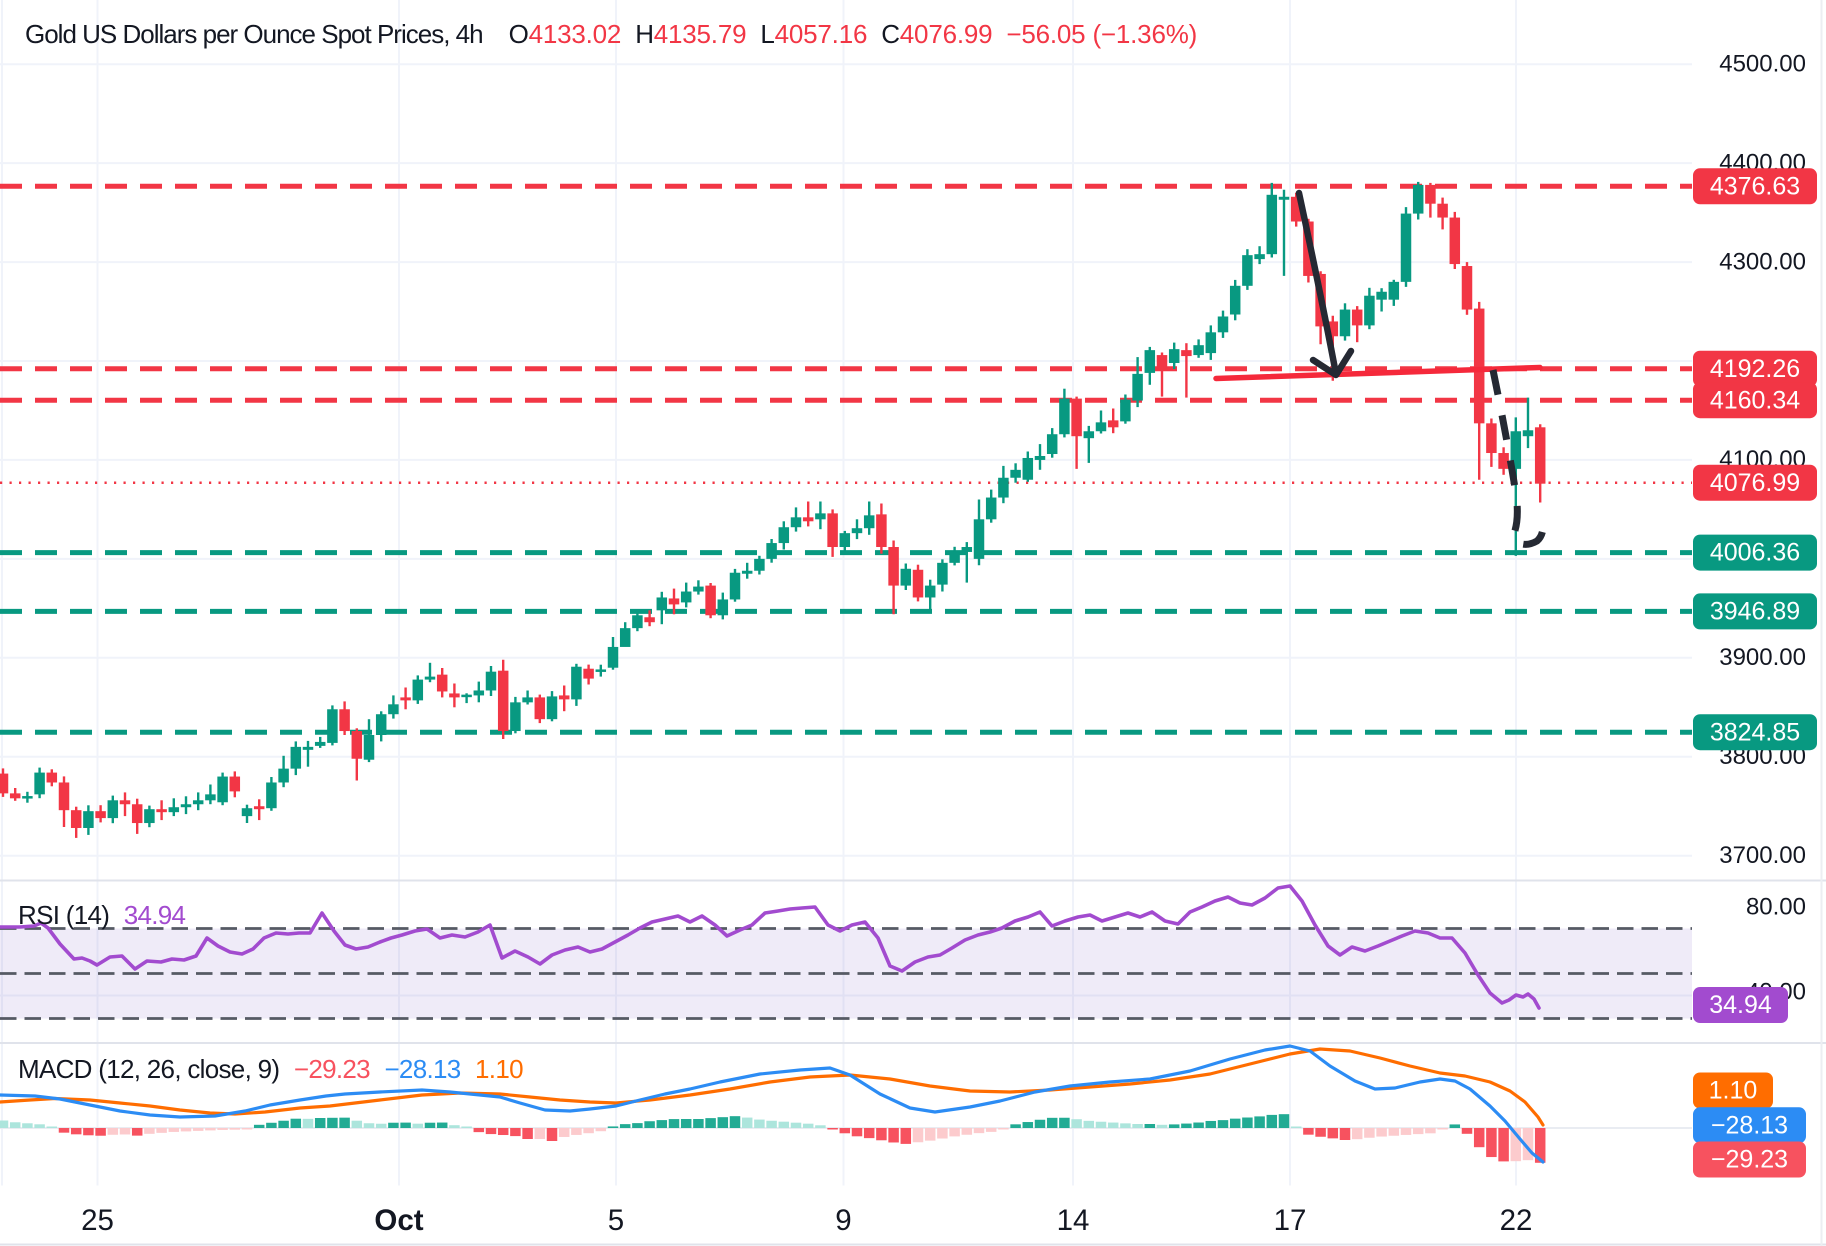 The height and width of the screenshot is (1246, 1826). What do you see at coordinates (1733, 1091) in the screenshot?
I see `svg-text: 1.10` at bounding box center [1733, 1091].